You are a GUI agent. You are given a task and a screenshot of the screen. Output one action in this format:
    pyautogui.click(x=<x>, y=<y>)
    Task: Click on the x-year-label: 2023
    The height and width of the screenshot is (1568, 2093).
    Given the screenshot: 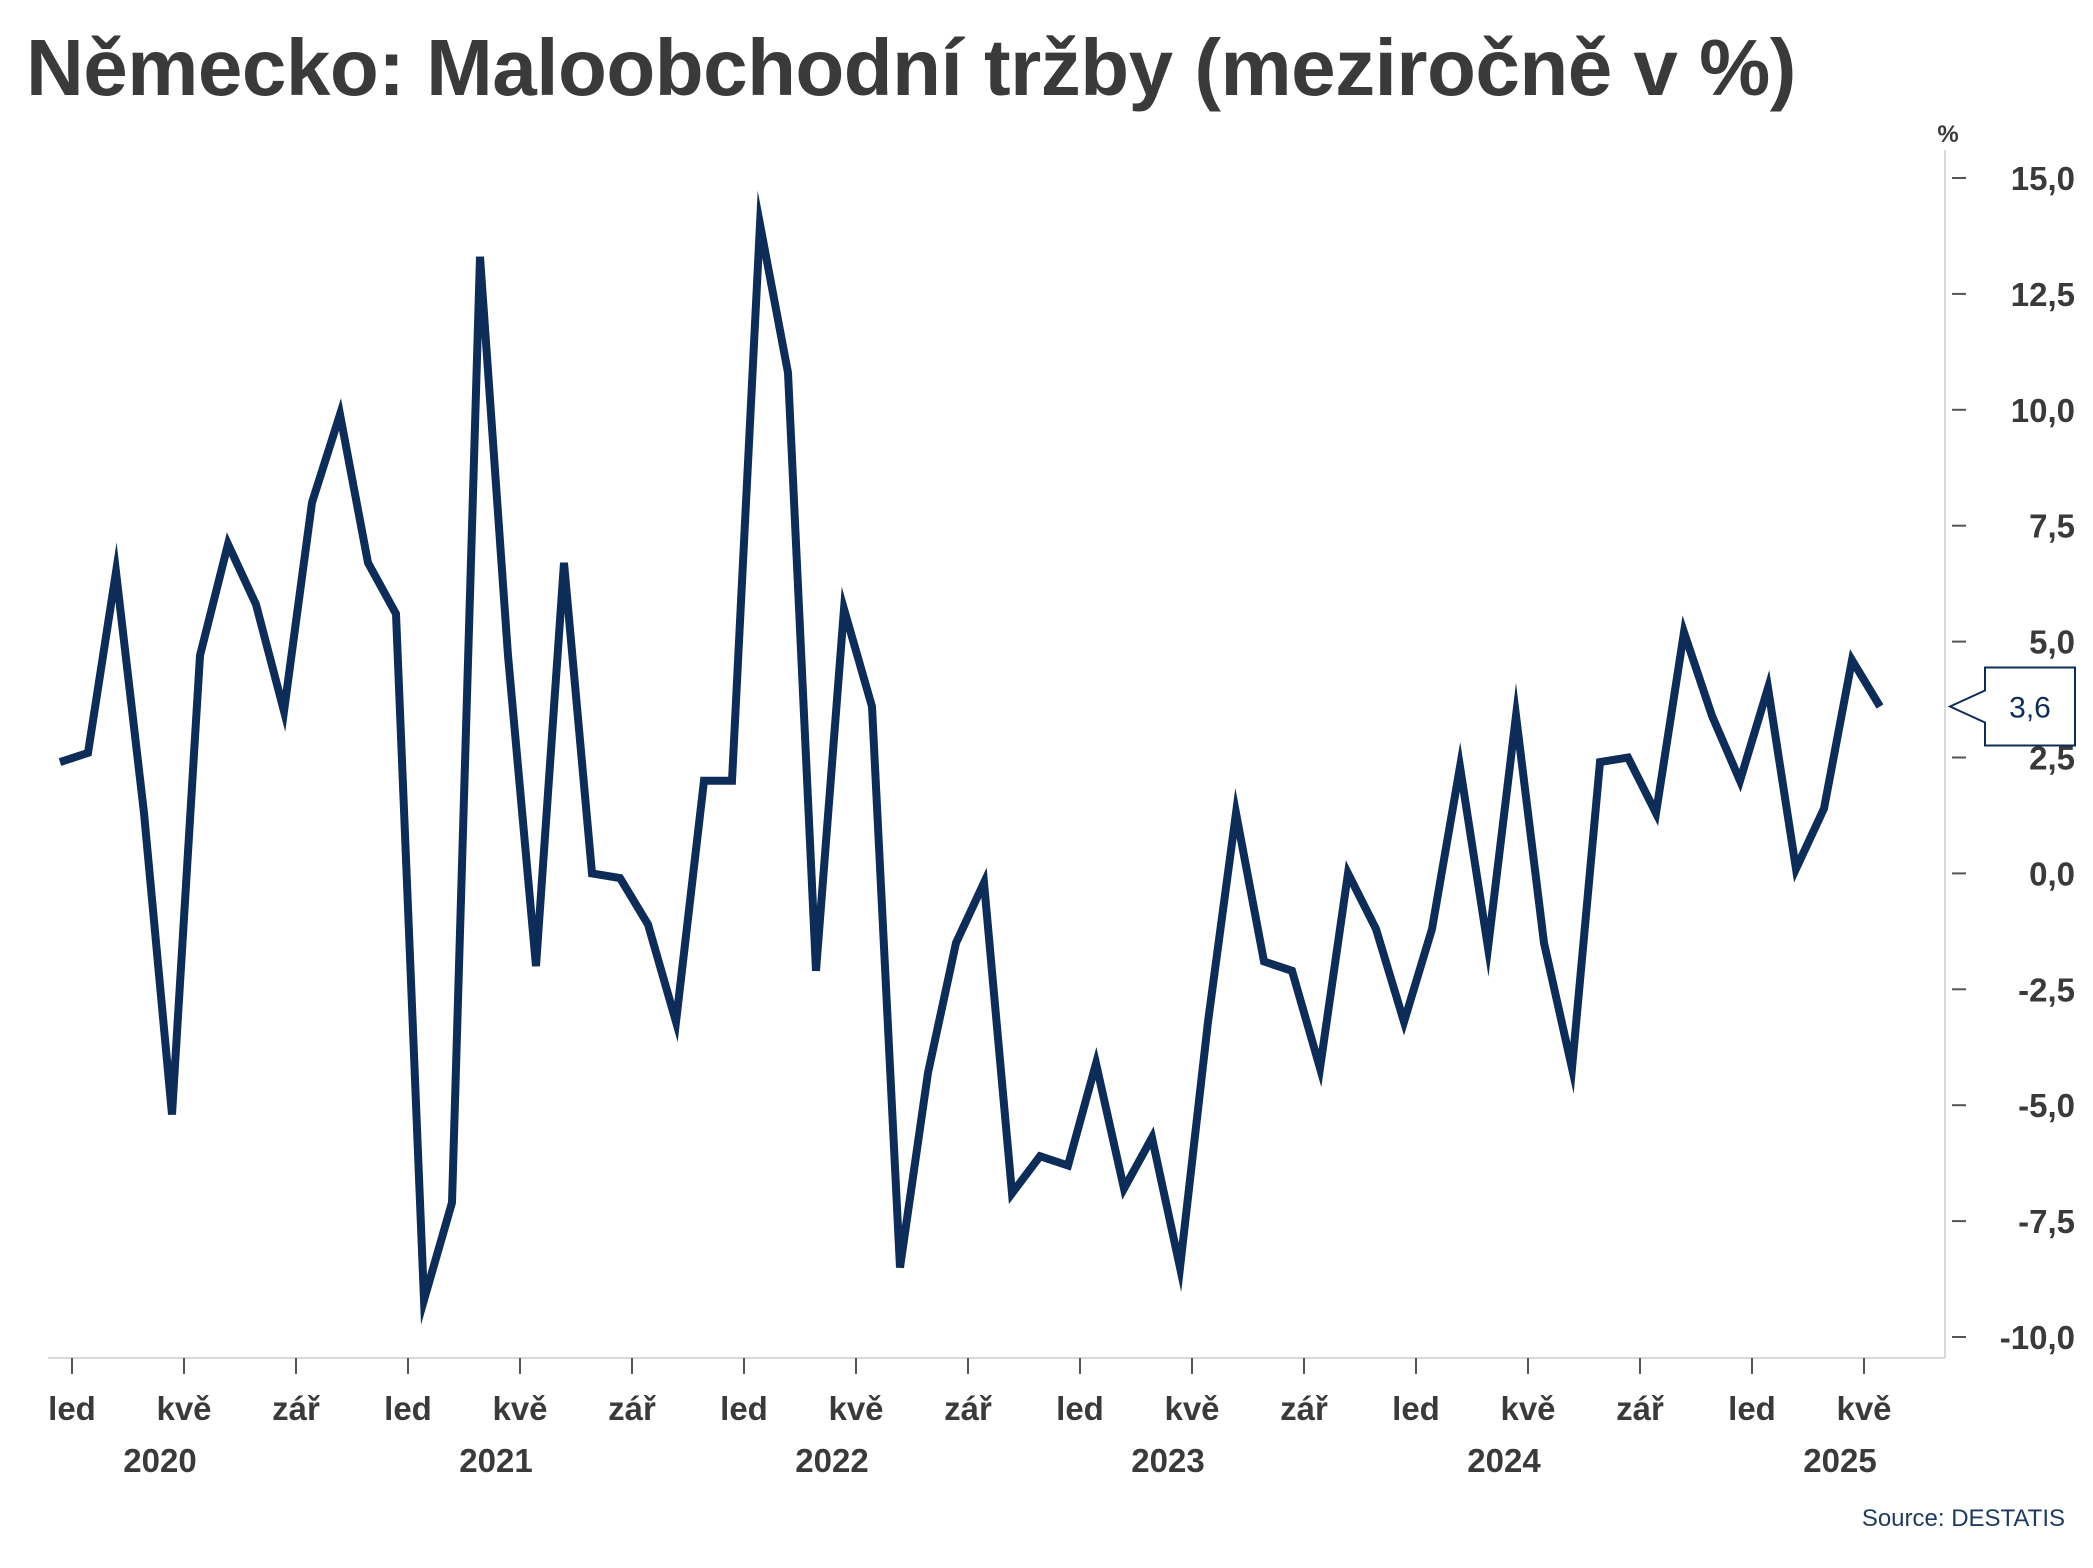 What is the action you would take?
    pyautogui.click(x=1167, y=1460)
    